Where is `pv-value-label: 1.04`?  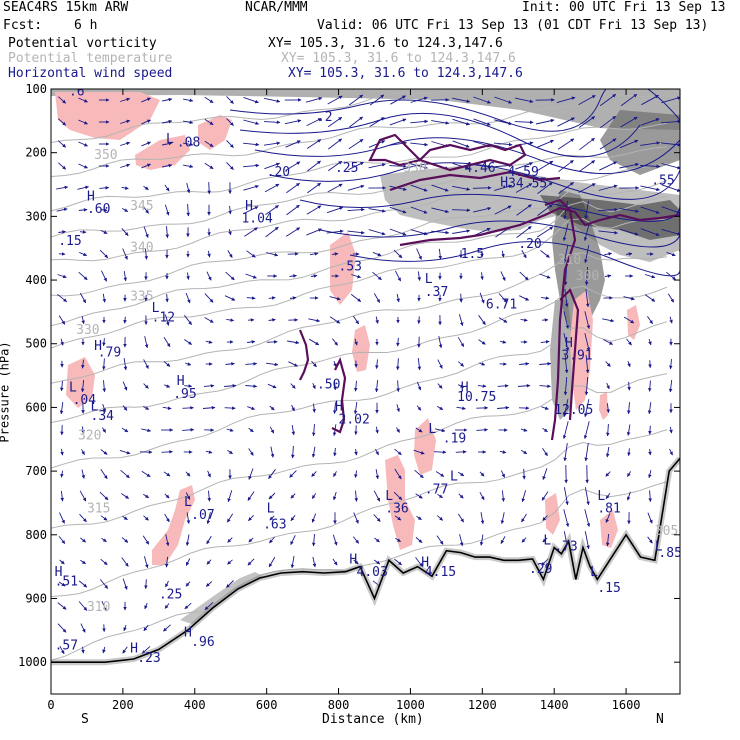 pv-value-label: 1.04 is located at coordinates (256, 219).